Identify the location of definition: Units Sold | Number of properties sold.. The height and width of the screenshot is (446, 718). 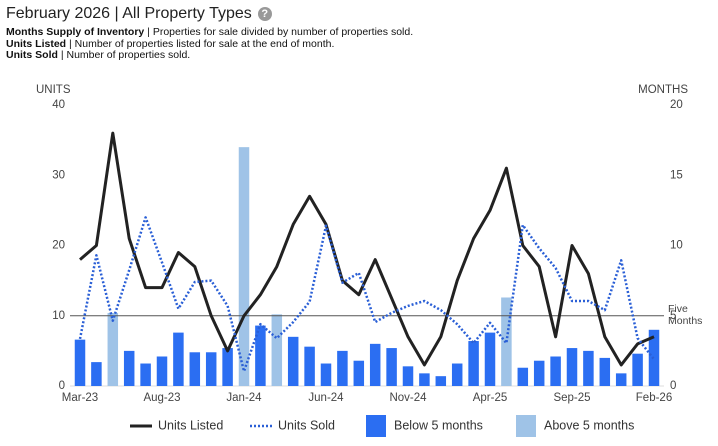
(209, 55).